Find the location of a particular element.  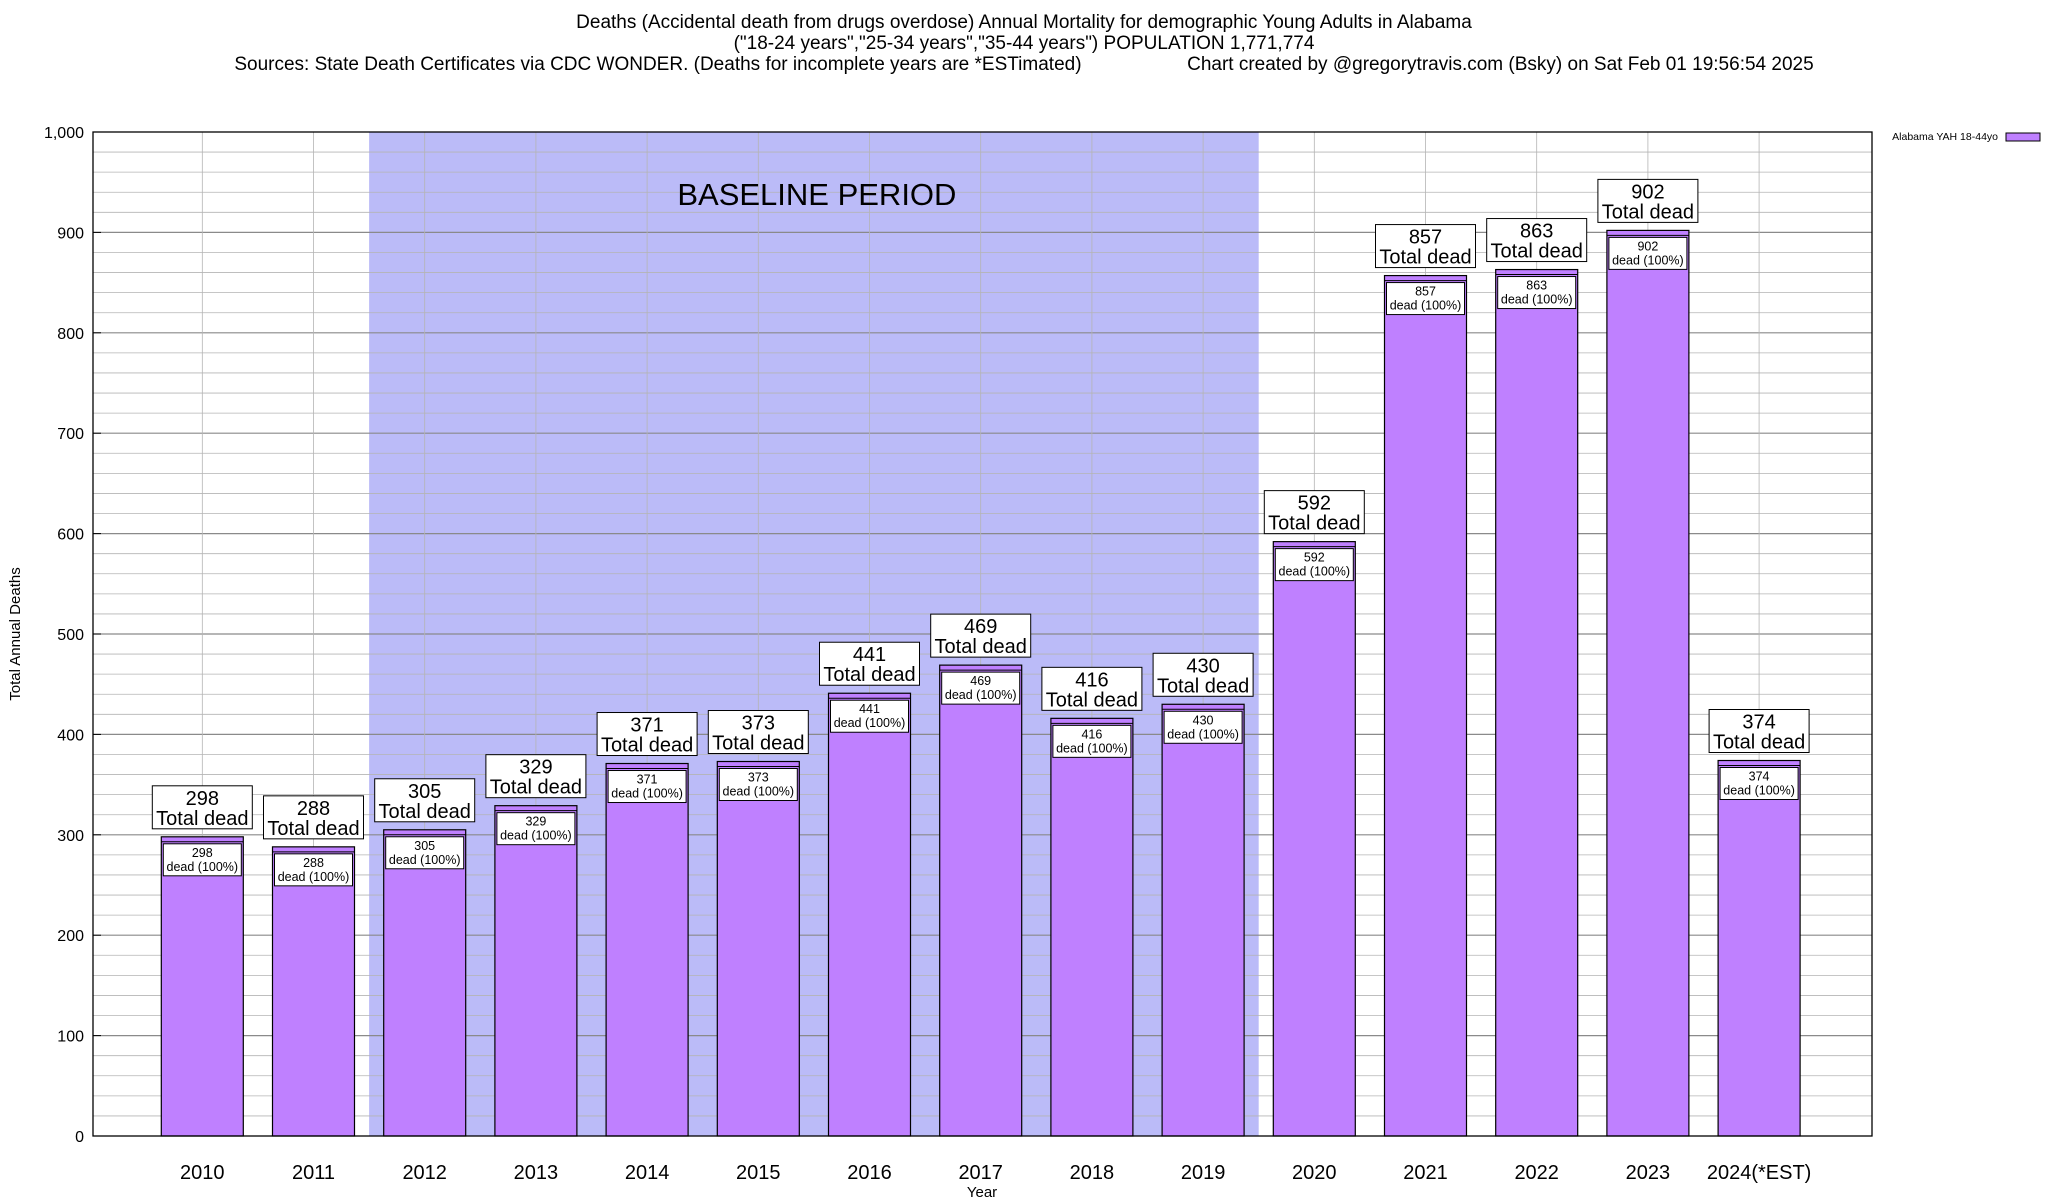

top-value-label: 441 is located at coordinates (869, 655).